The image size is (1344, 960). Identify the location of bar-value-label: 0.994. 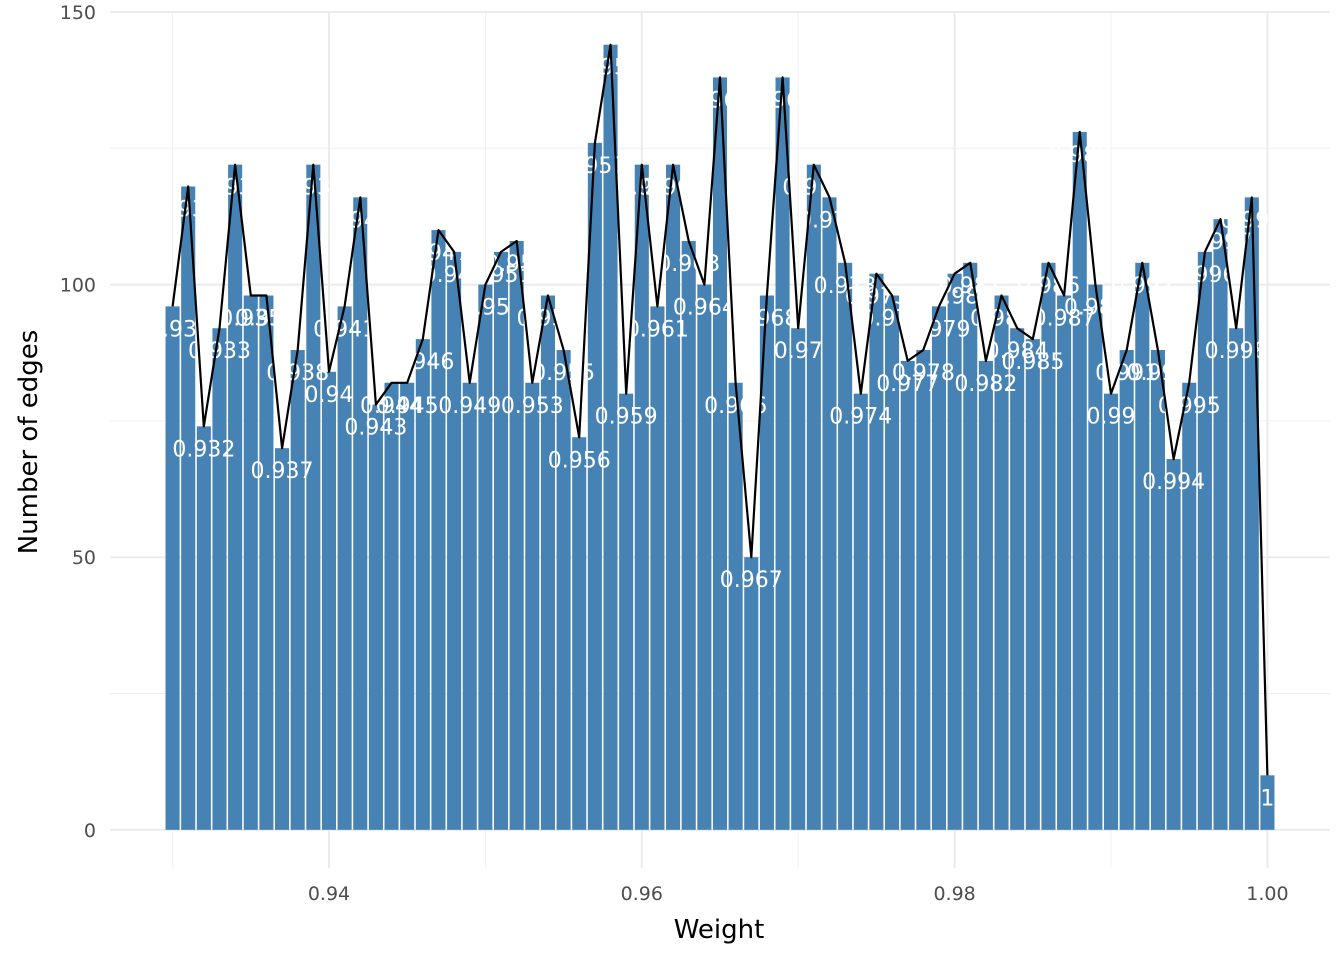
(1173, 482).